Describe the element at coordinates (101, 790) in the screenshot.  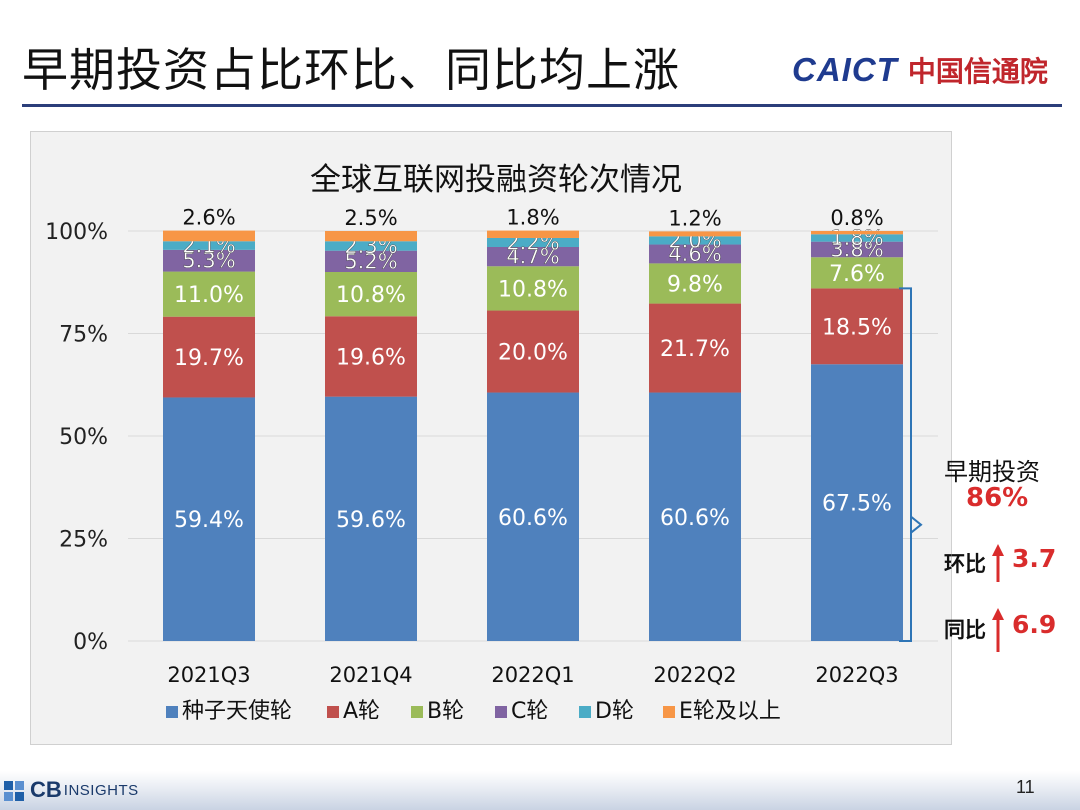
I see `cb-logo-subtext: INSIGHTS` at that location.